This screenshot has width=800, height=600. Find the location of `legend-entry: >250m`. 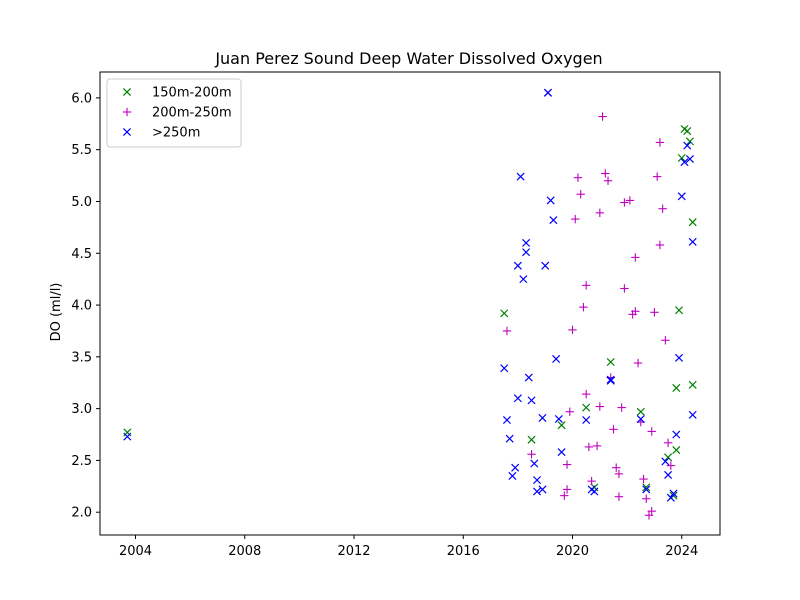

legend-entry: >250m is located at coordinates (161, 133).